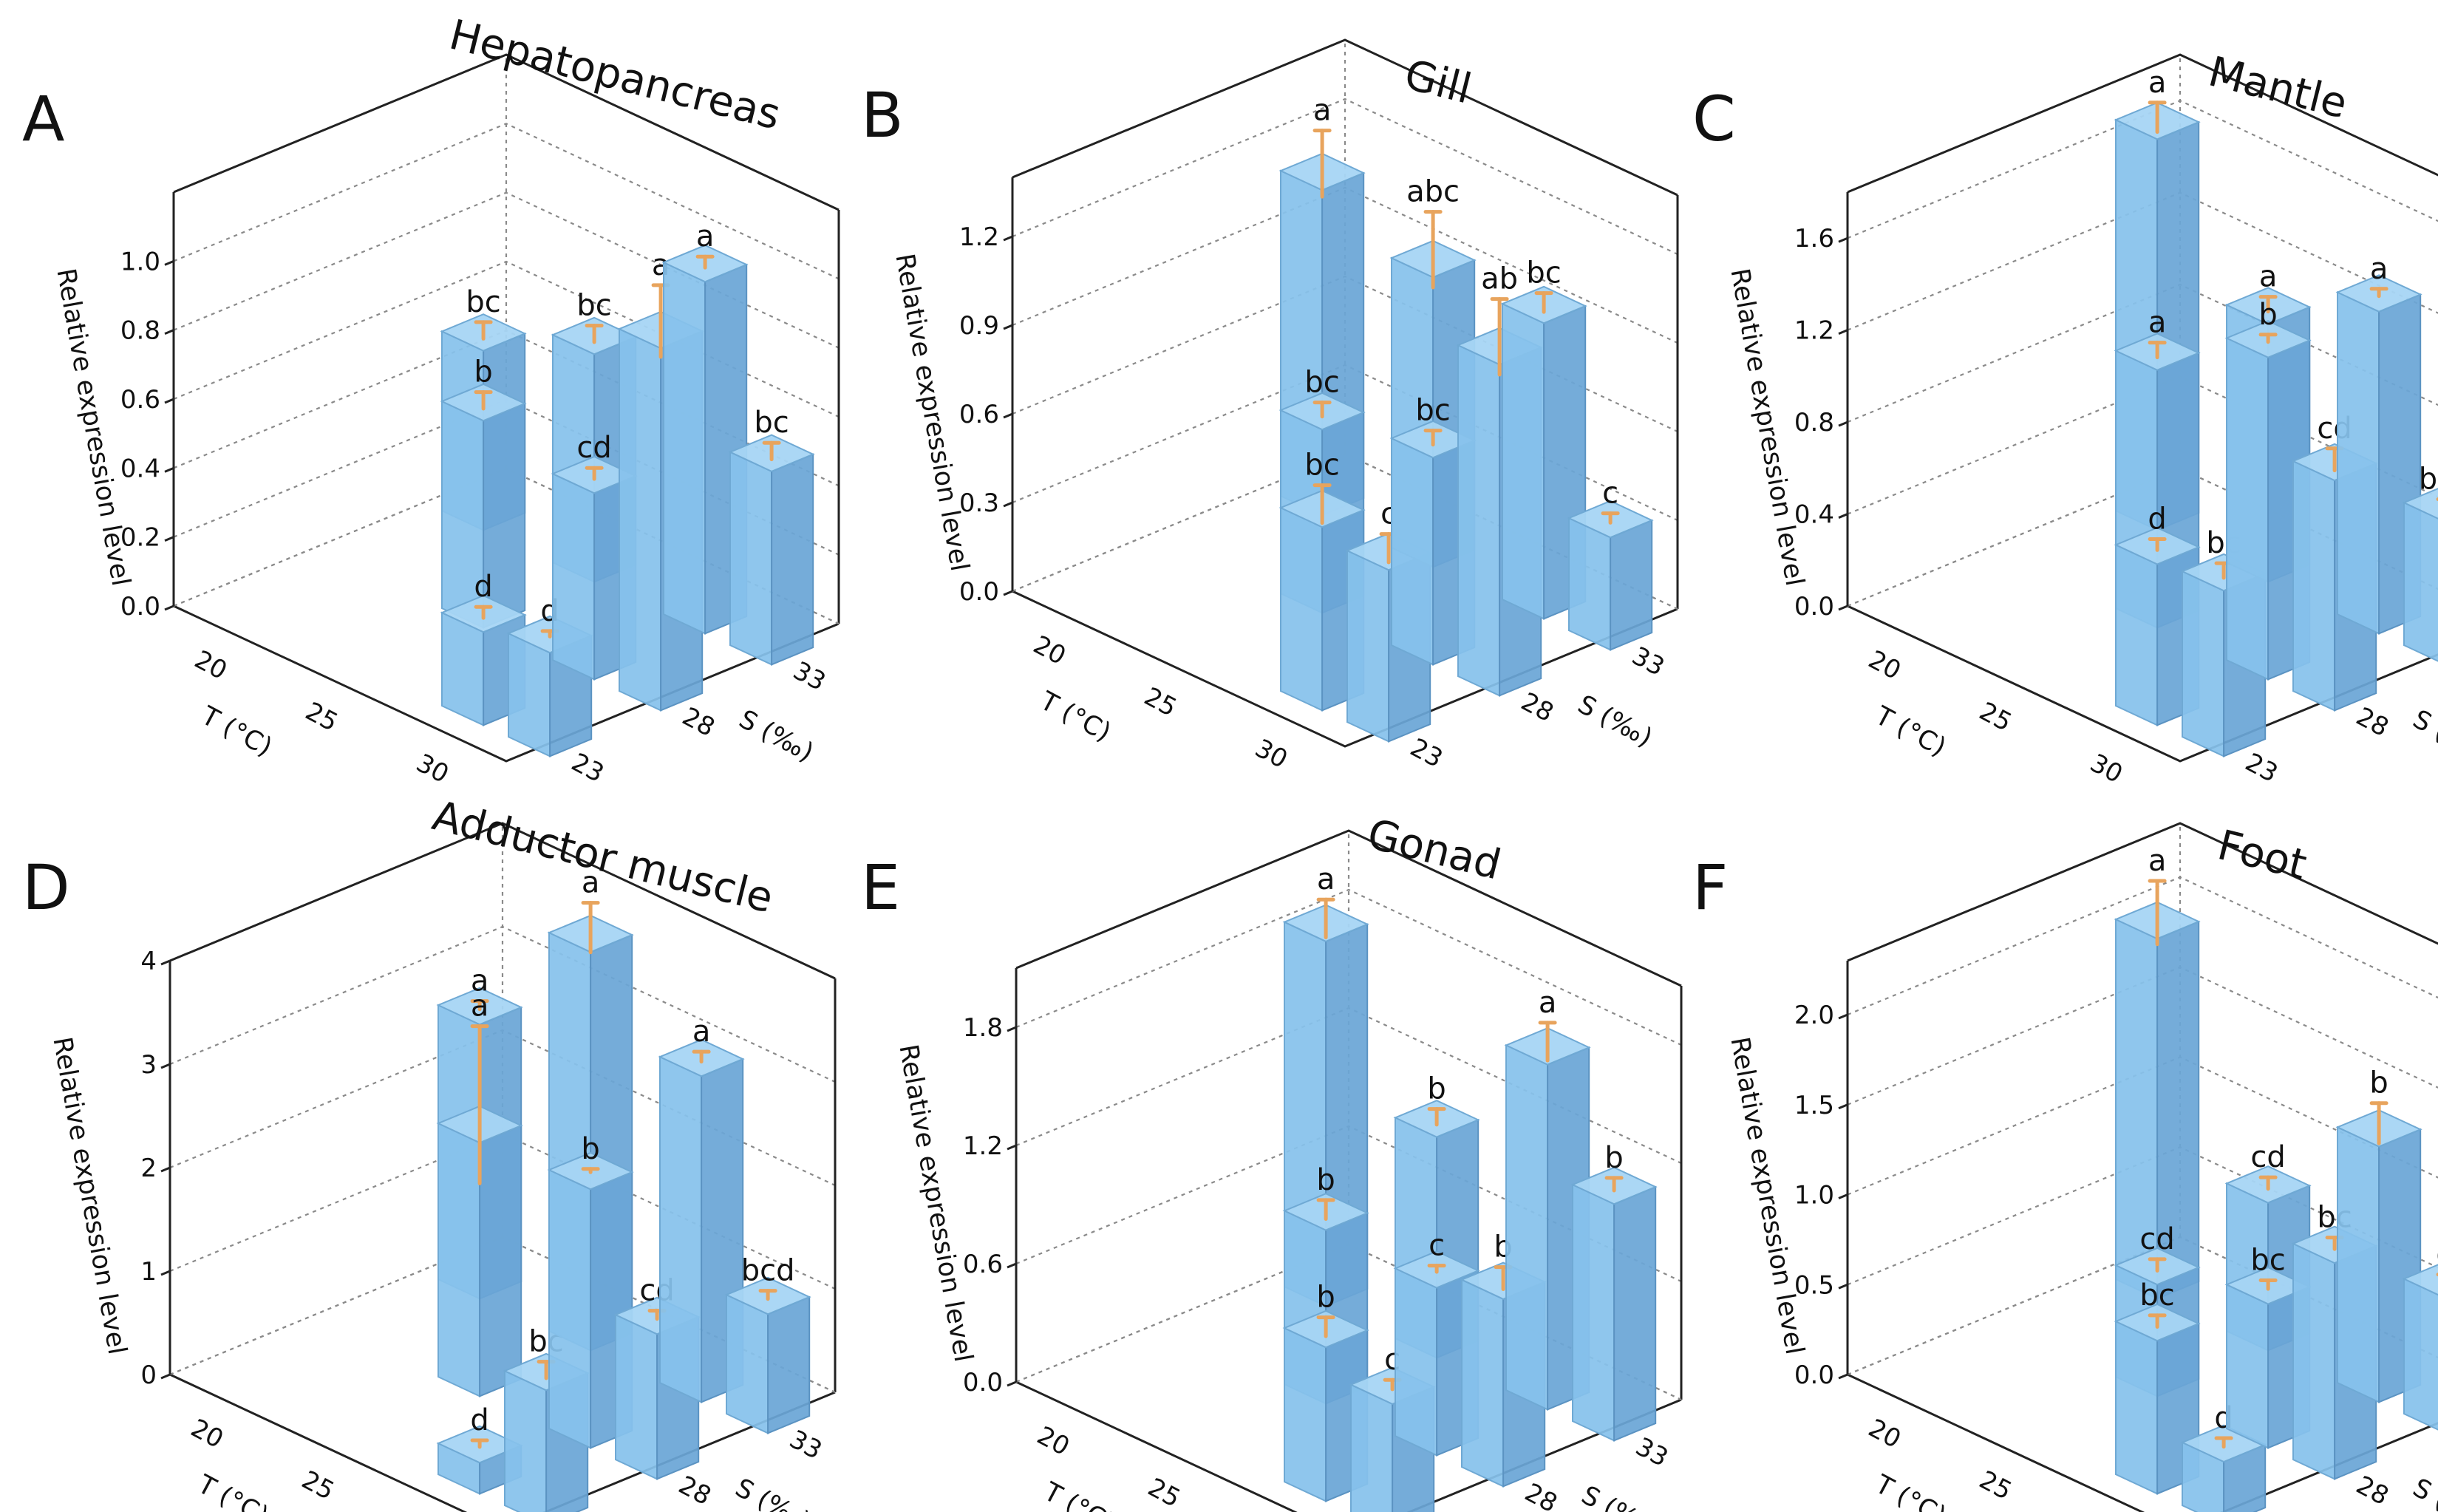 The width and height of the screenshot is (2438, 1512). What do you see at coordinates (979, 503) in the screenshot?
I see `y-tick-label: 0.3` at bounding box center [979, 503].